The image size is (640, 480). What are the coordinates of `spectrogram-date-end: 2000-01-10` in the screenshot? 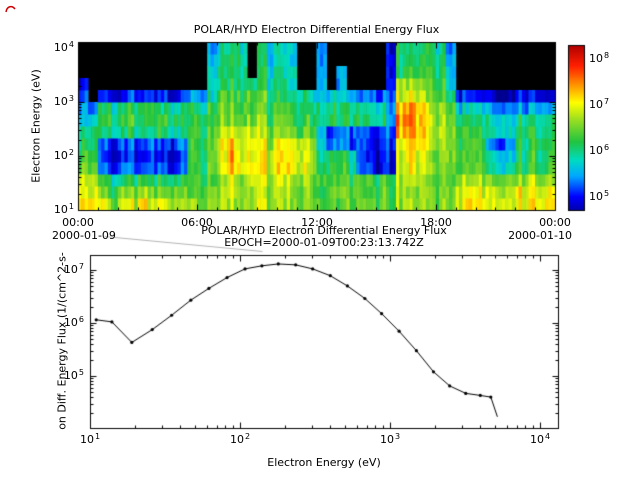 It's located at (540, 235).